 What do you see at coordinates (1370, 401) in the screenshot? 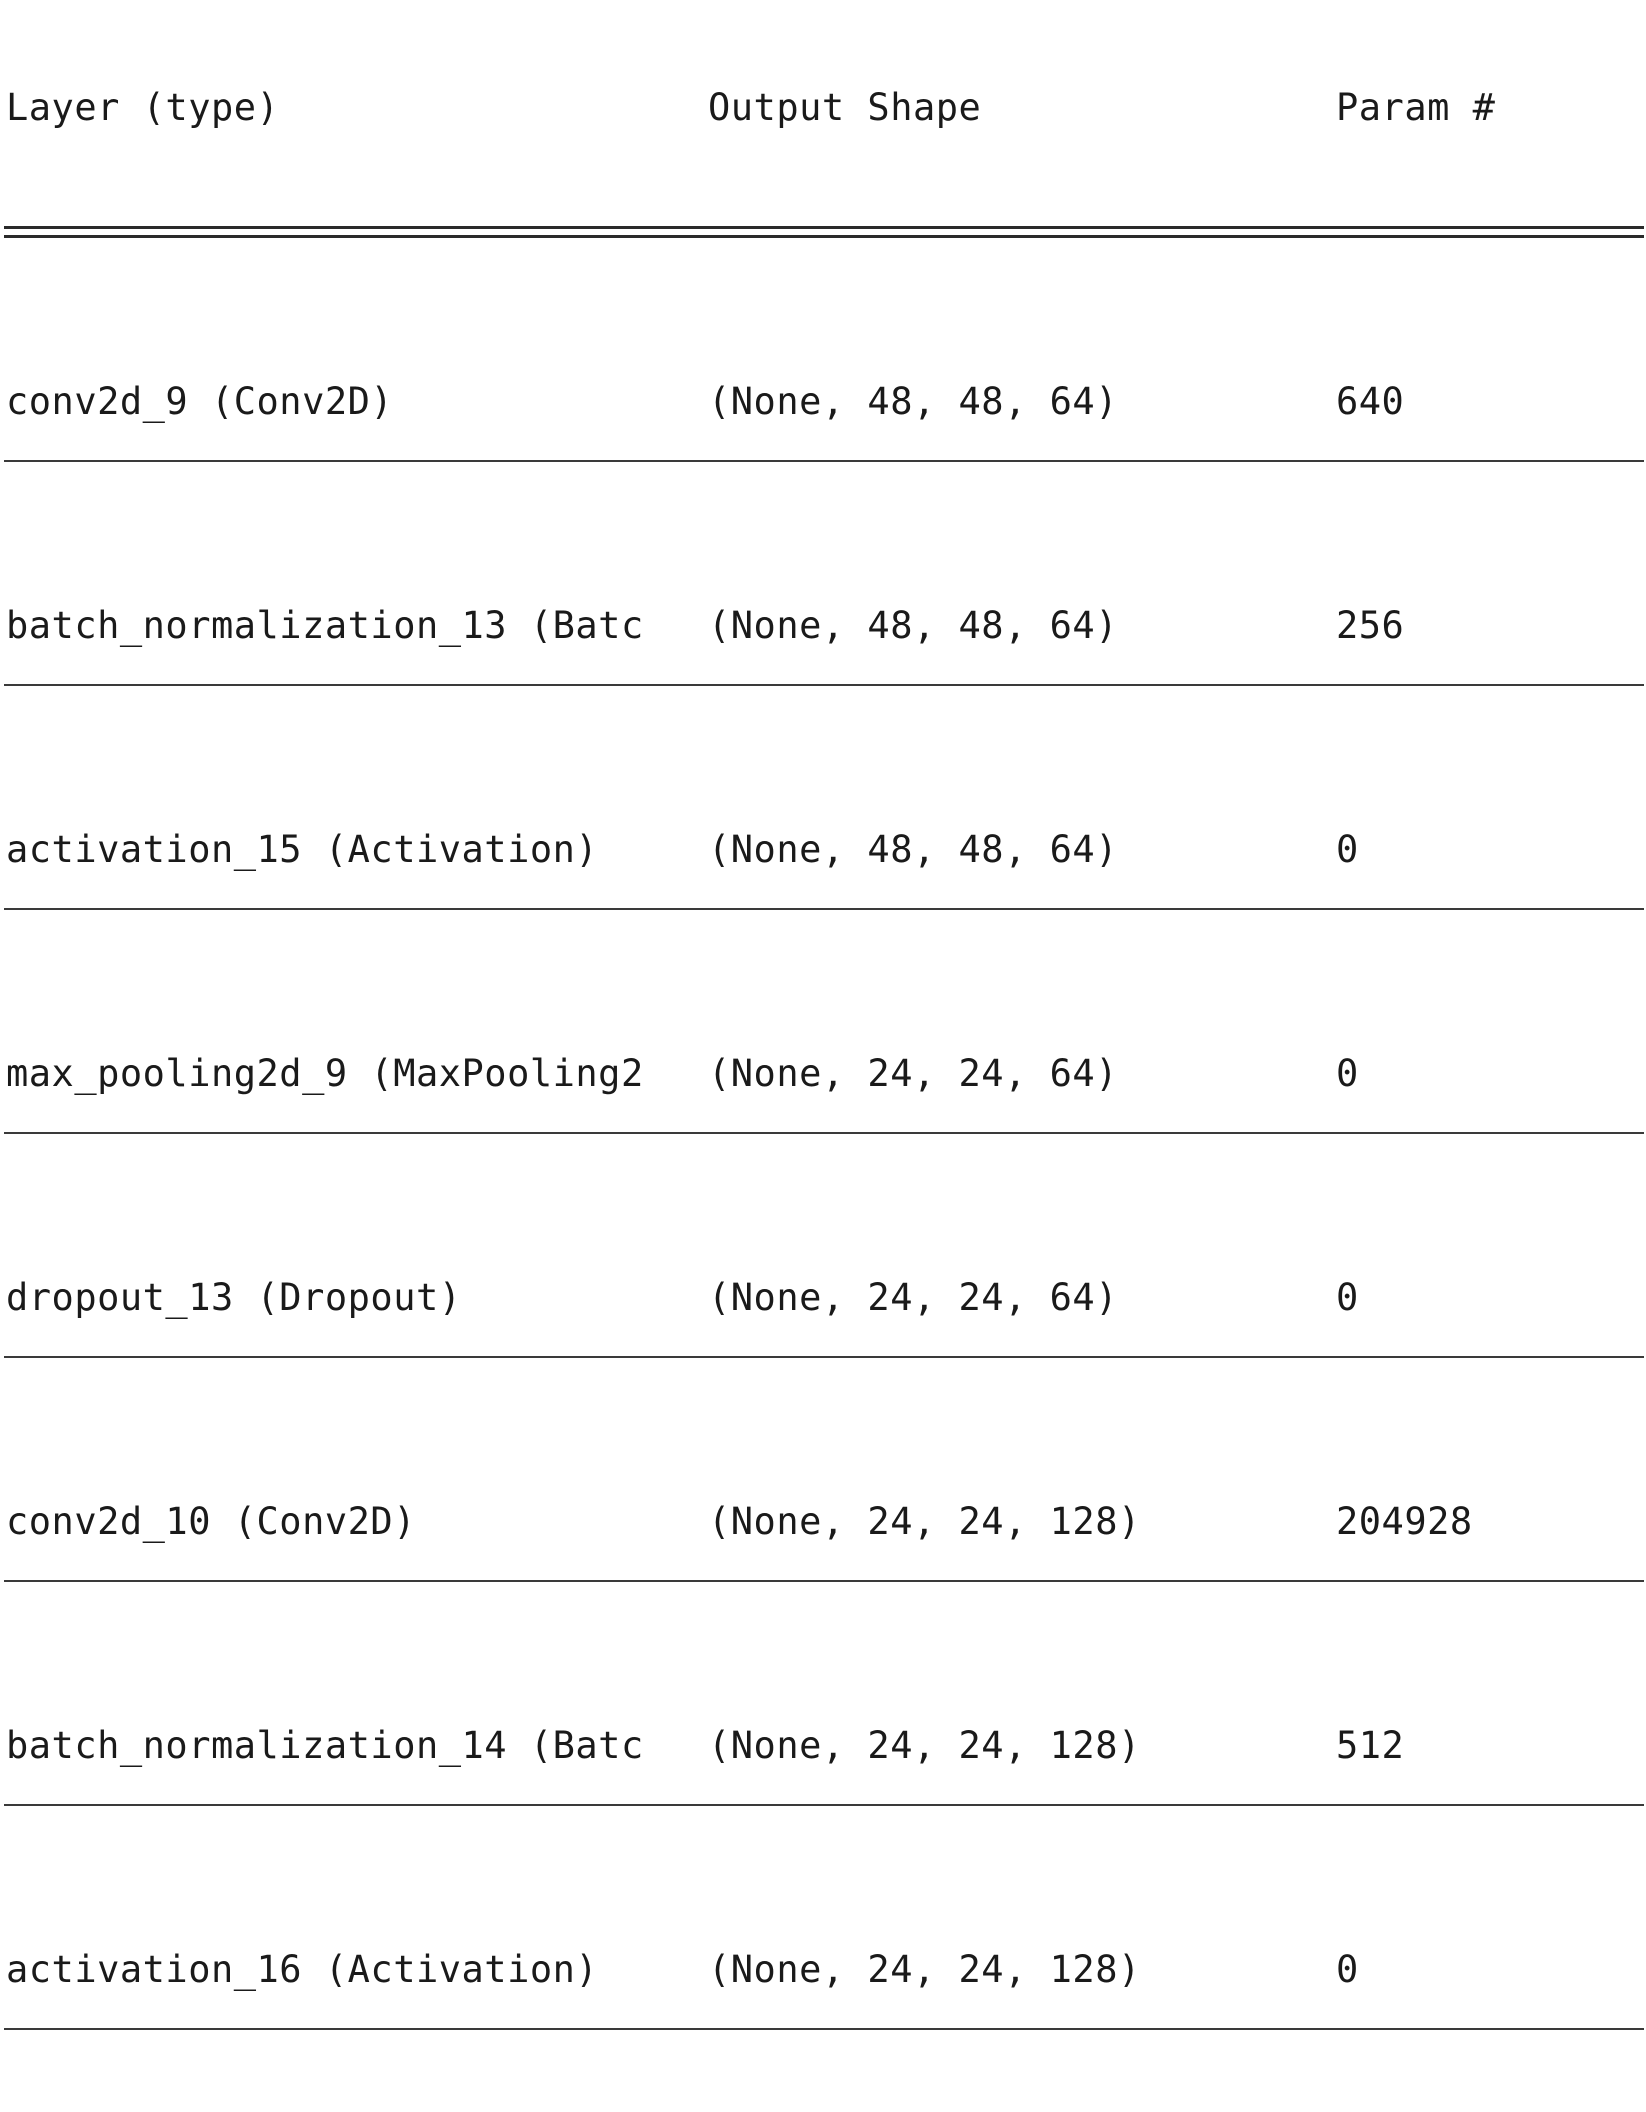
I see `param-count: 640` at bounding box center [1370, 401].